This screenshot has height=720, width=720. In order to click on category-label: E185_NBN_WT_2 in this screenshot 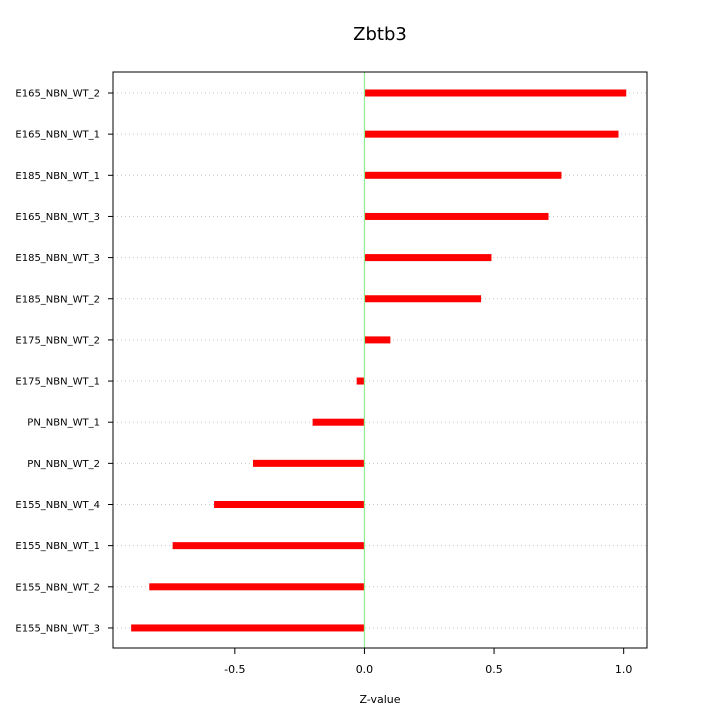, I will do `click(57, 299)`.